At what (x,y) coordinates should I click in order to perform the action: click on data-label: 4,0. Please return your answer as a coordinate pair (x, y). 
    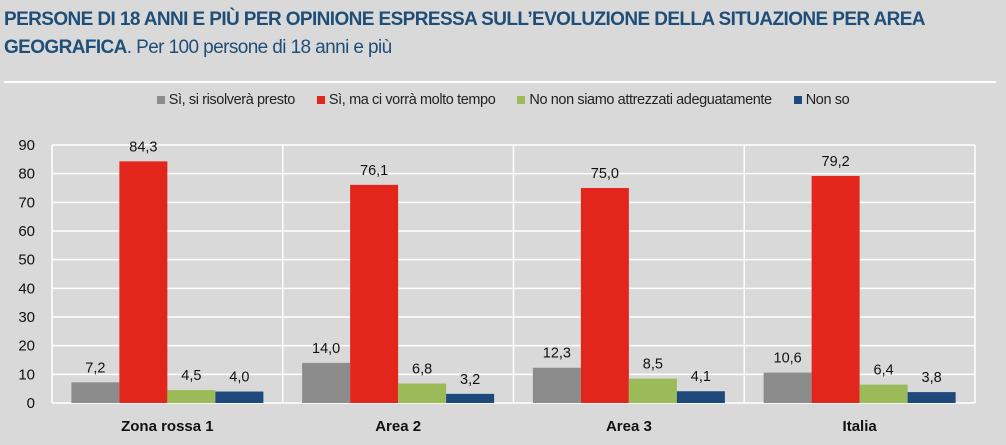
    Looking at the image, I should click on (239, 378).